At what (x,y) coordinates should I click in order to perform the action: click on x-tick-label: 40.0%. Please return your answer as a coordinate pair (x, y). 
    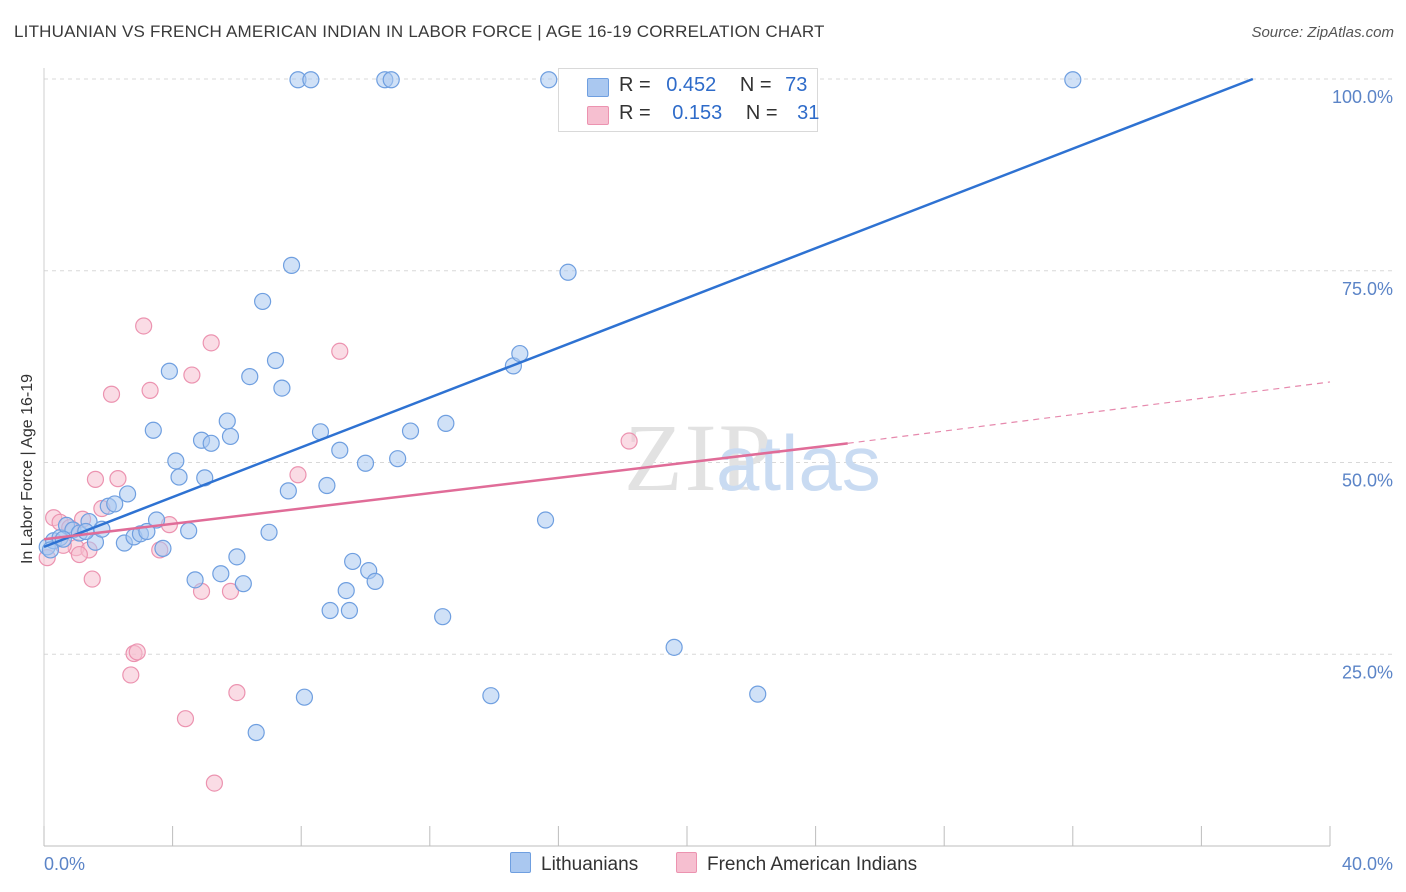
    Looking at the image, I should click on (1367, 864).